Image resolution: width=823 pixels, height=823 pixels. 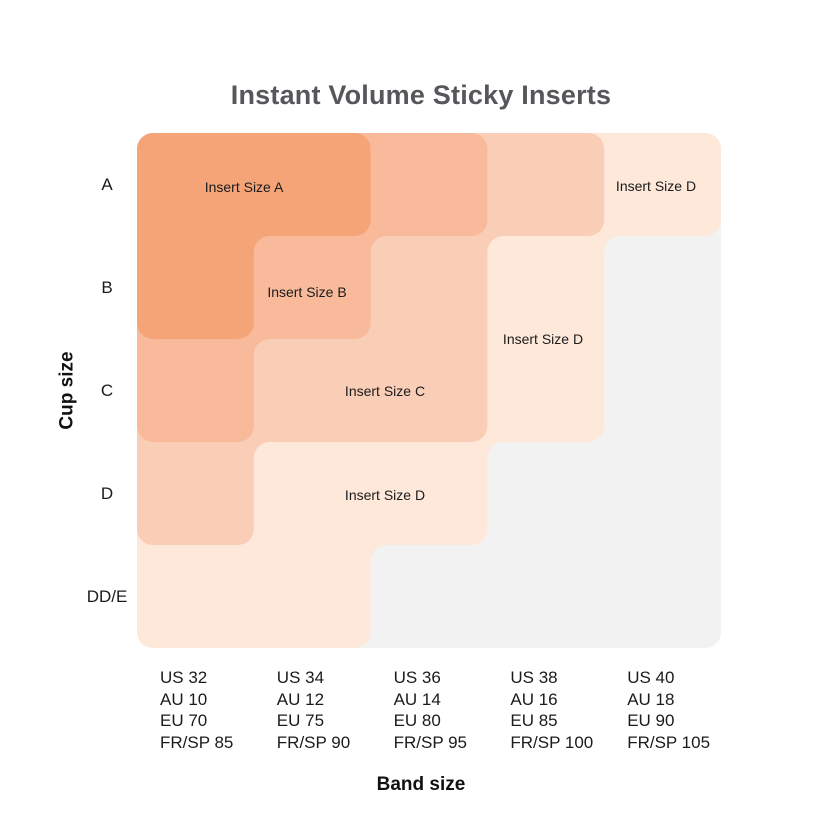 I want to click on x-tick-label: US 40 AU 18 EU 90 FR/SP 105, so click(x=668, y=710).